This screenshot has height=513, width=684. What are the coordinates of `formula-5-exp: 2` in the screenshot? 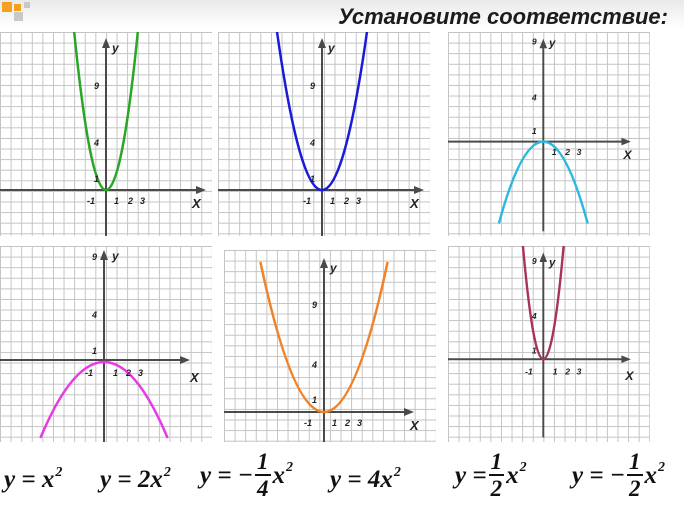 It's located at (523, 467).